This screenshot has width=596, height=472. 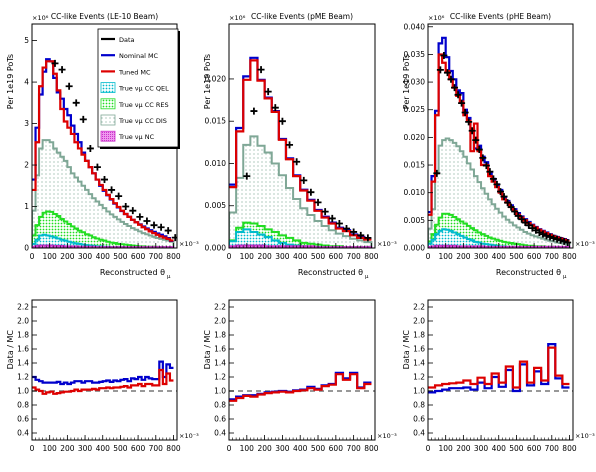 I want to click on y-tick-label: 0.025, so click(x=415, y=109).